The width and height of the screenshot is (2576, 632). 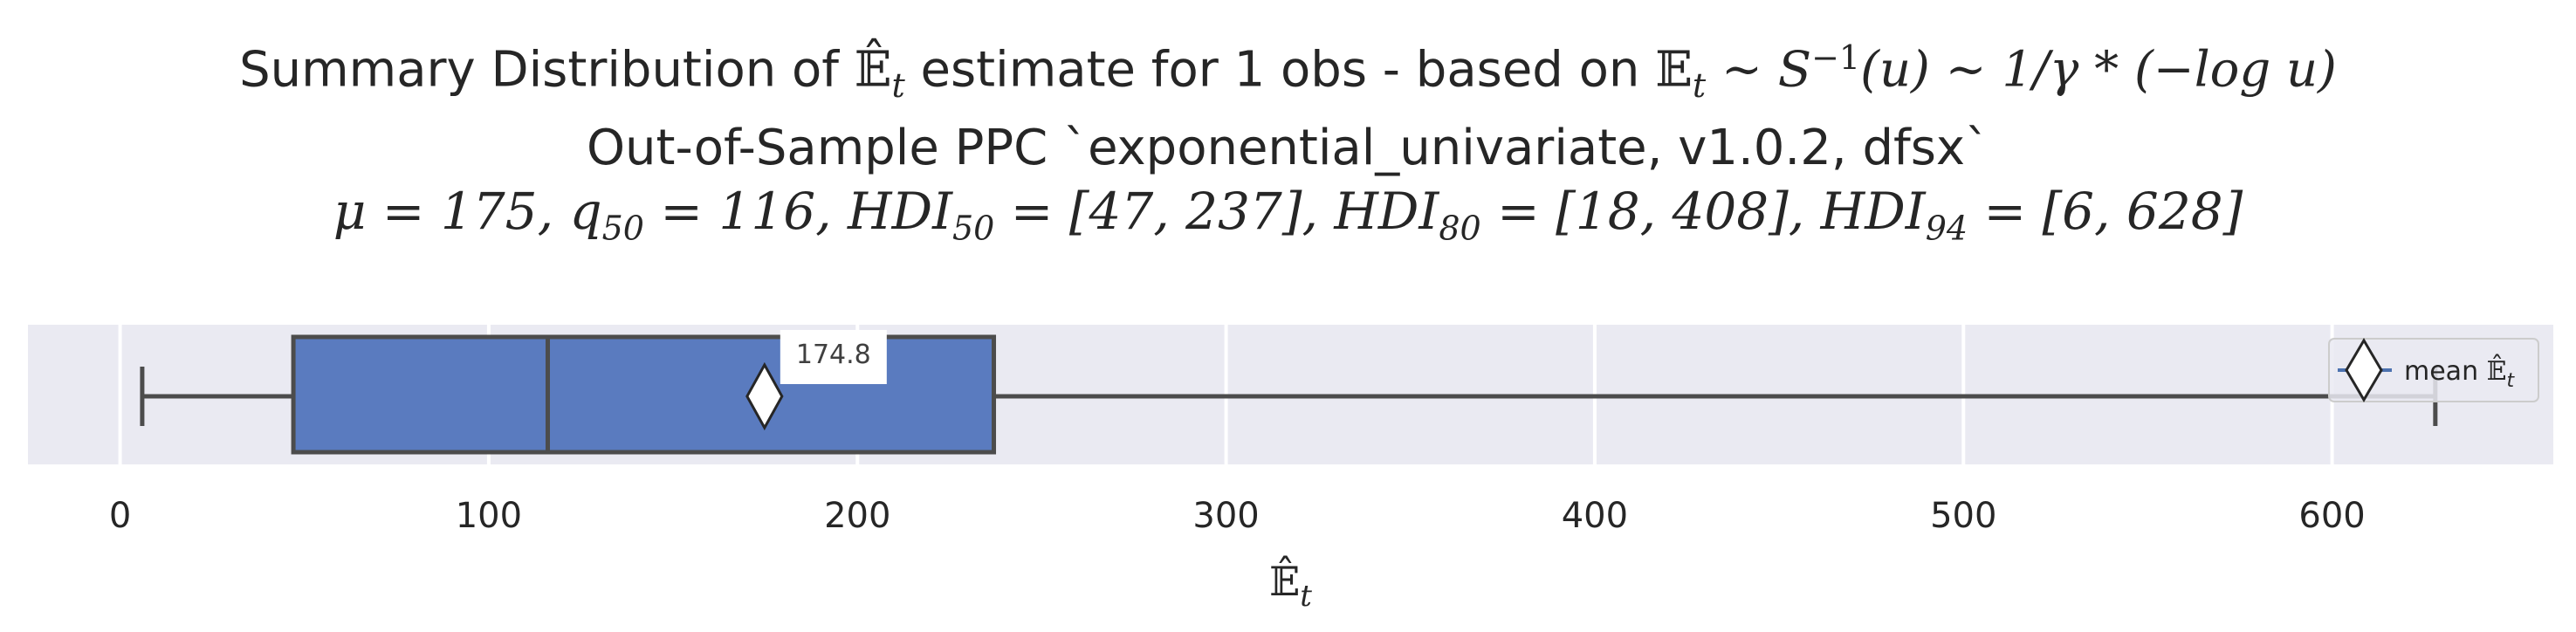 I want to click on title-text: Summary Distribution of, so click(x=547, y=70).